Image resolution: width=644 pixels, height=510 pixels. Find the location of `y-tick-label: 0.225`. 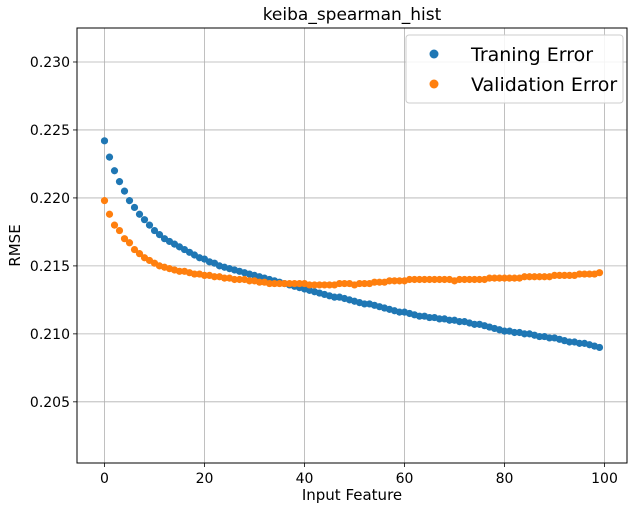

y-tick-label: 0.225 is located at coordinates (50, 131).